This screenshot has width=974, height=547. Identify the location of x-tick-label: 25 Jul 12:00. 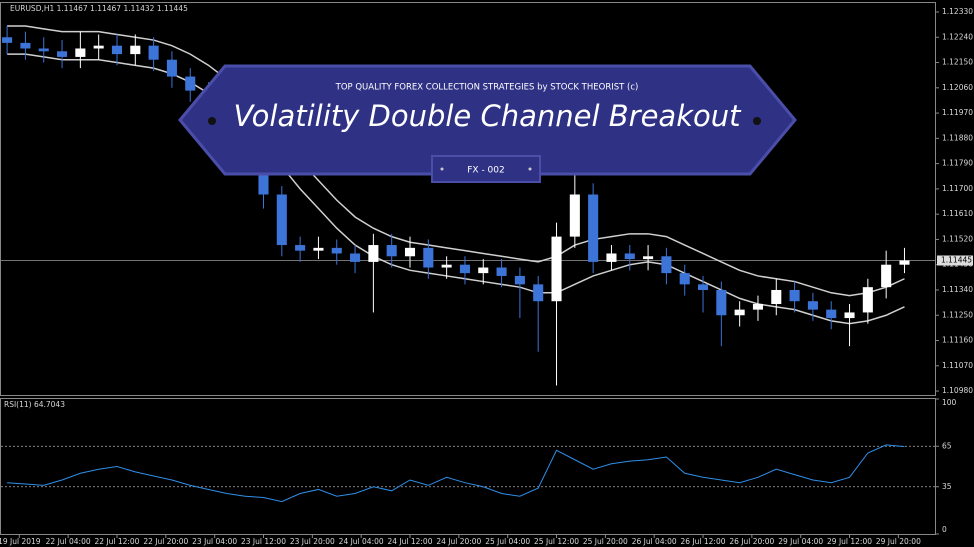
(556, 541).